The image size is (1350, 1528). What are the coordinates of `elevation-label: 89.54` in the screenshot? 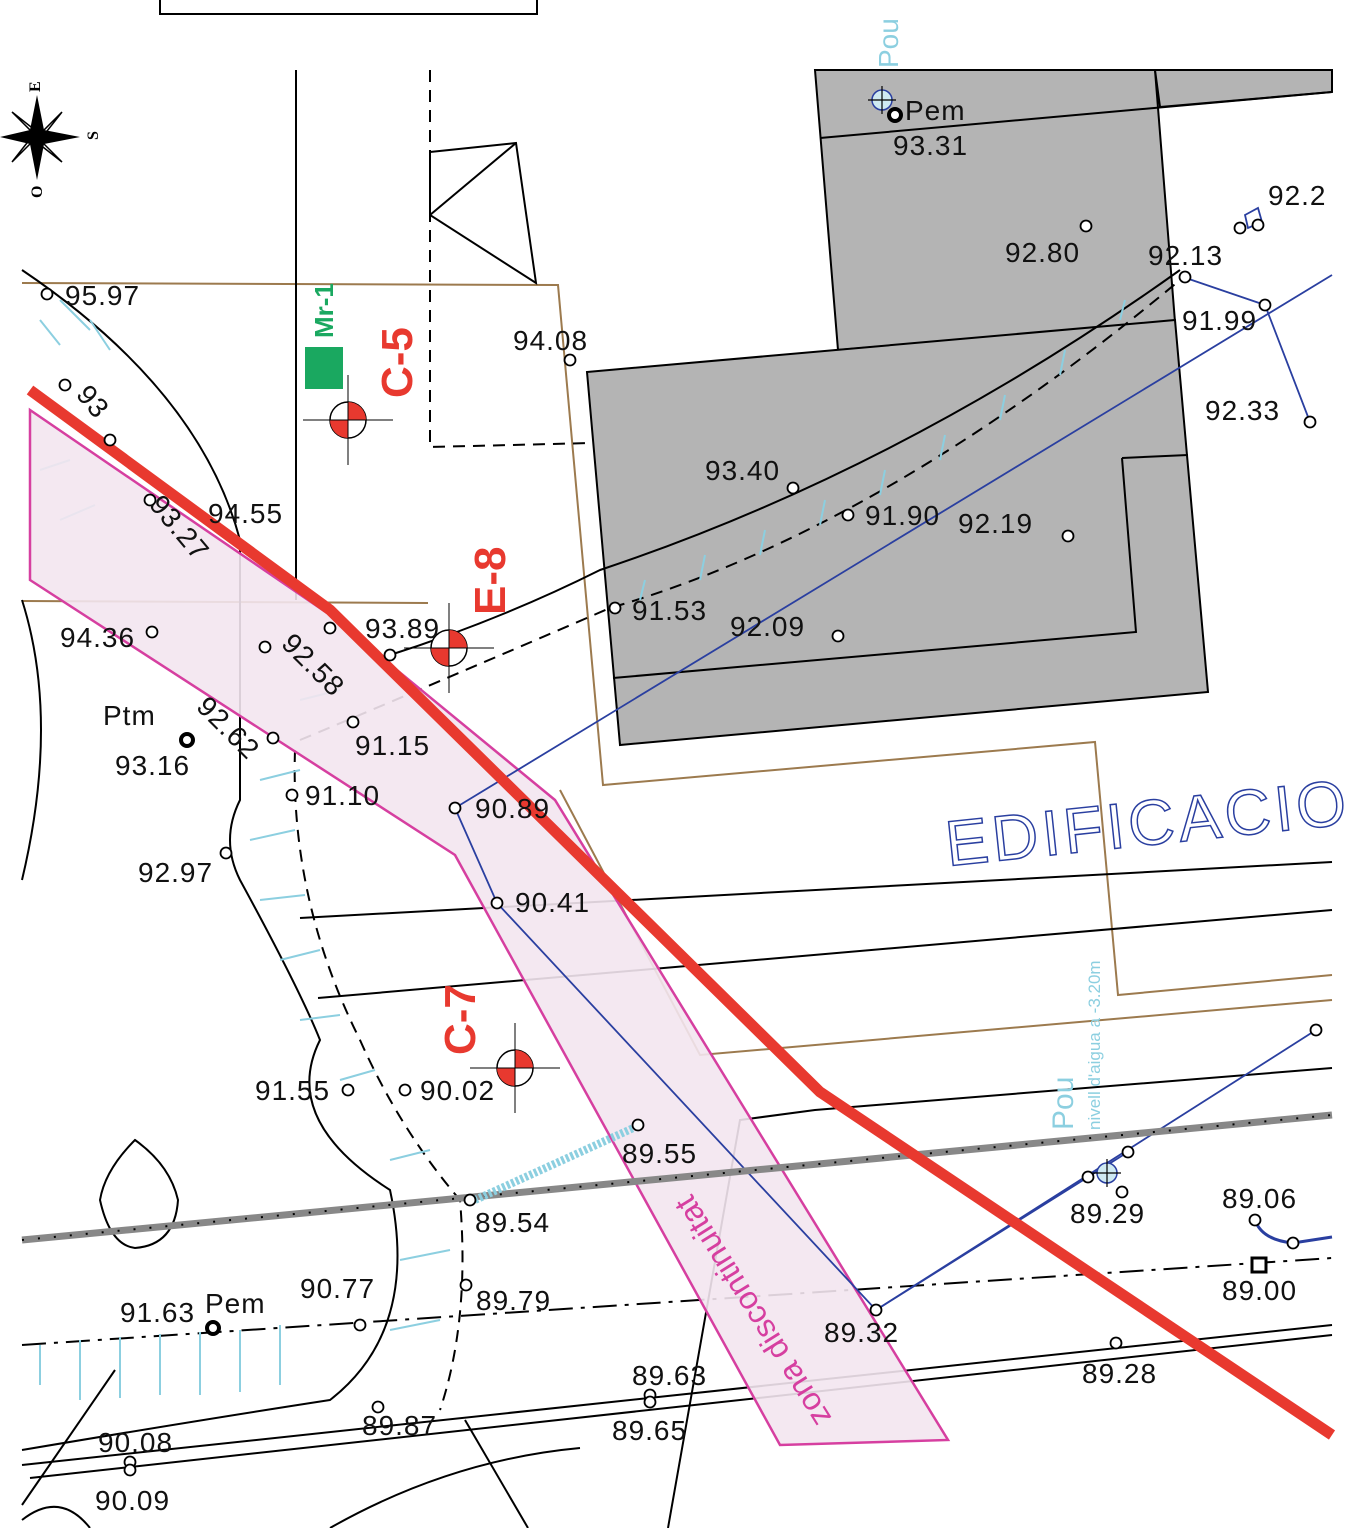 It's located at (512, 1222).